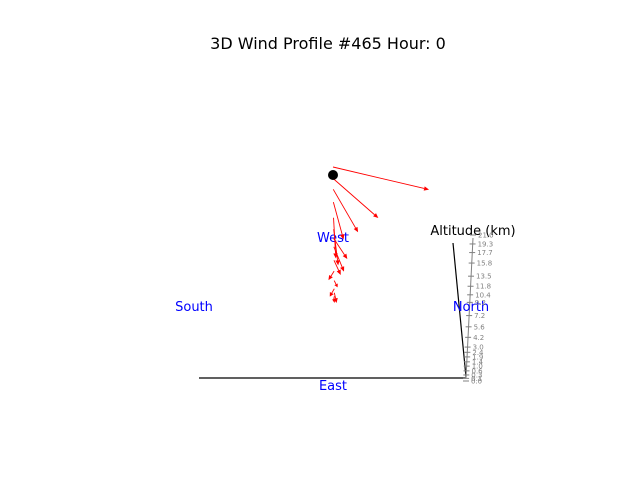 The width and height of the screenshot is (640, 480). What do you see at coordinates (477, 367) in the screenshot?
I see `altitude-tick-label: 1.0` at bounding box center [477, 367].